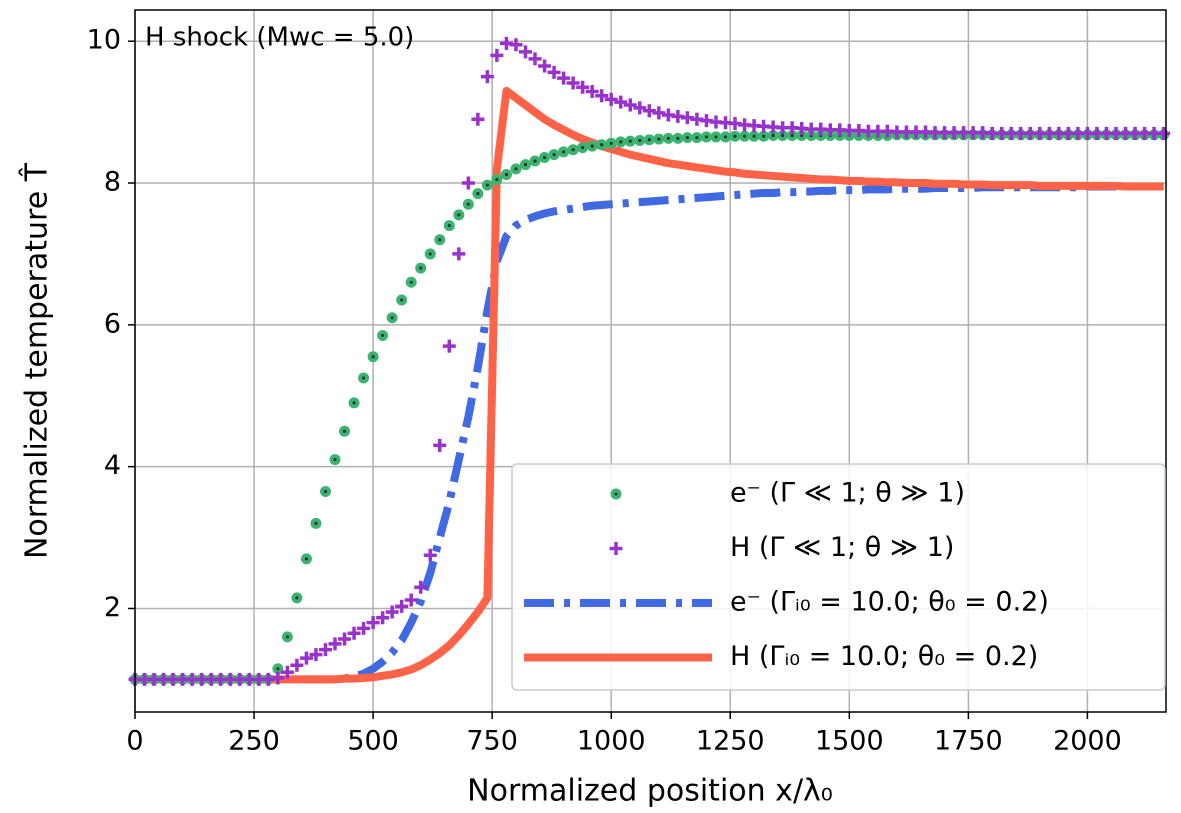  What do you see at coordinates (254, 741) in the screenshot?
I see `x-tick-label: 250` at bounding box center [254, 741].